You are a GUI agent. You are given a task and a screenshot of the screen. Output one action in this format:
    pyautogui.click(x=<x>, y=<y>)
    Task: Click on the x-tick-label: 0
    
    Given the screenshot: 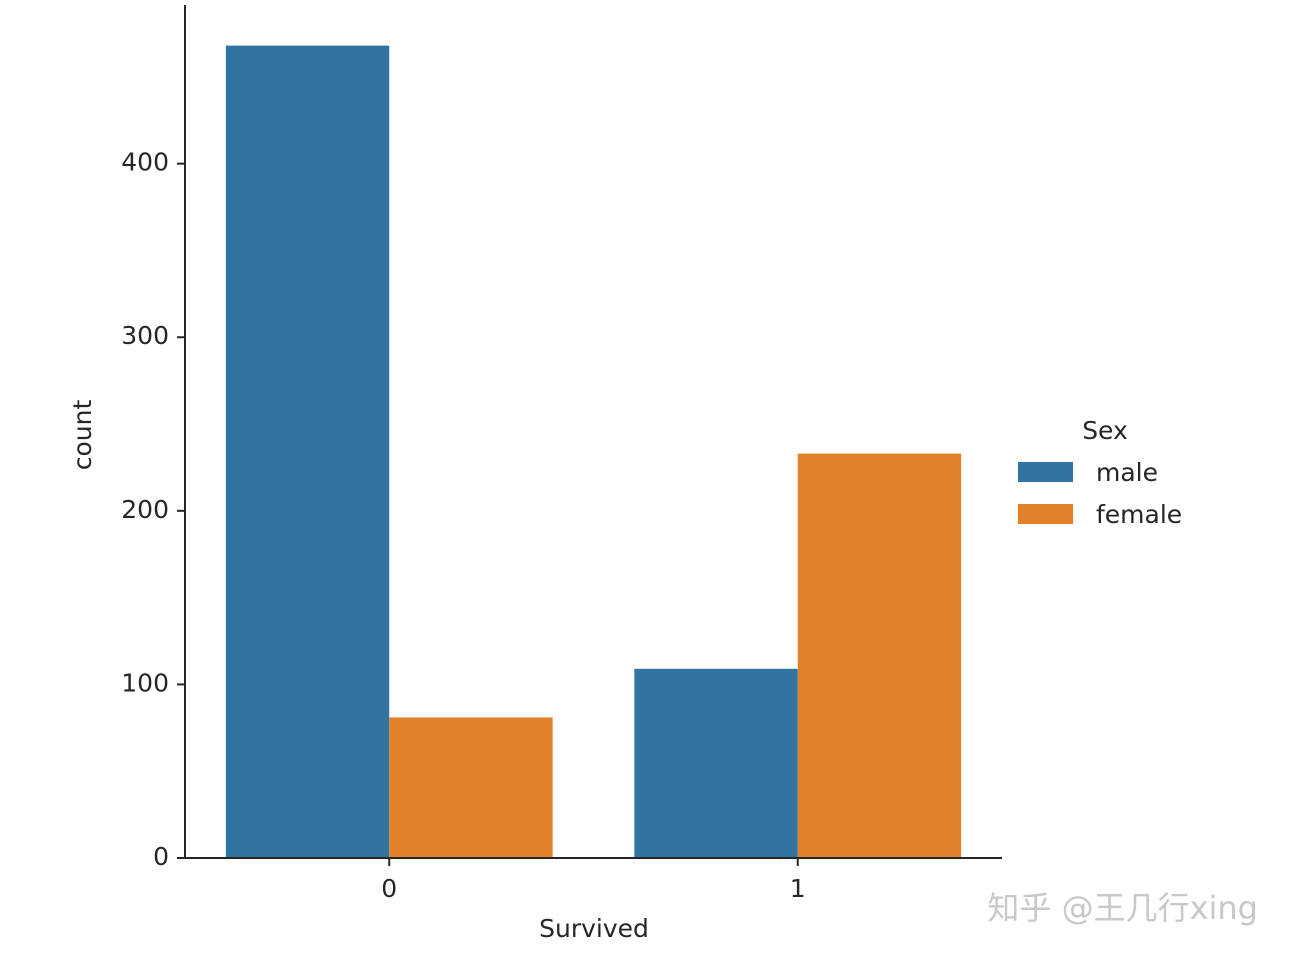 What is the action you would take?
    pyautogui.click(x=389, y=888)
    